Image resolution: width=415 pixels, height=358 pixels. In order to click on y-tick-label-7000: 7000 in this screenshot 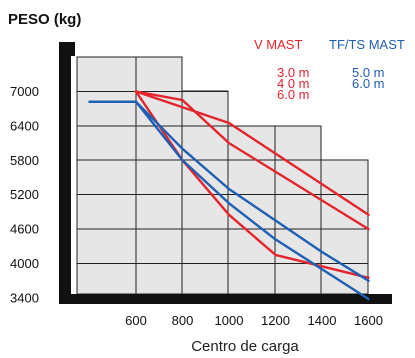, I will do `click(24, 91)`.